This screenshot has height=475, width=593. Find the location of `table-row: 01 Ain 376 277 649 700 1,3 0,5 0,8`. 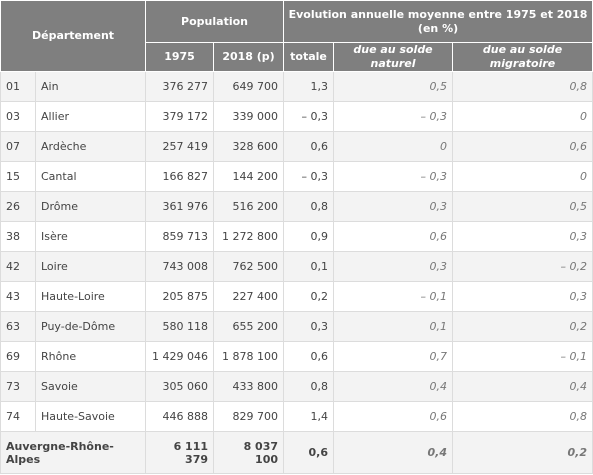

table-row: 01 Ain 376 277 649 700 1,3 0,5 0,8 is located at coordinates (296, 86).